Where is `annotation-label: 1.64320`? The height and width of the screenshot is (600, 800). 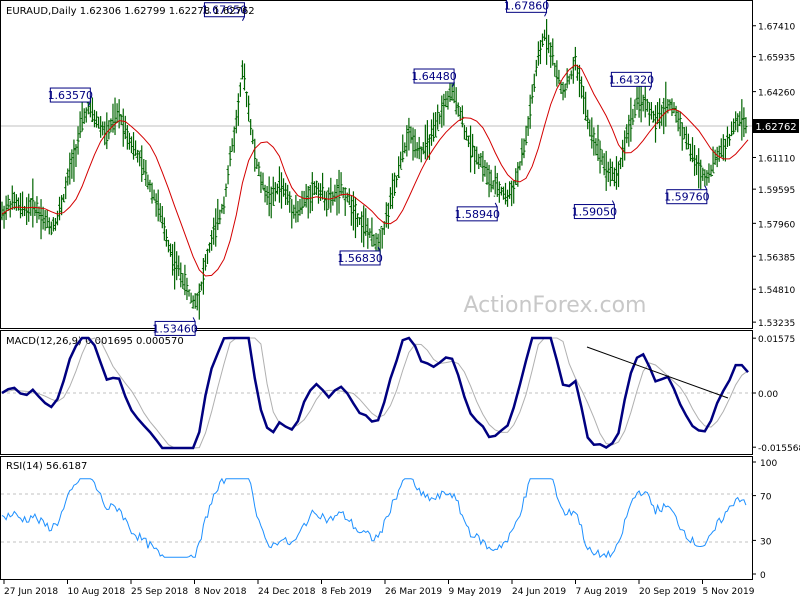
annotation-label: 1.64320 is located at coordinates (632, 79).